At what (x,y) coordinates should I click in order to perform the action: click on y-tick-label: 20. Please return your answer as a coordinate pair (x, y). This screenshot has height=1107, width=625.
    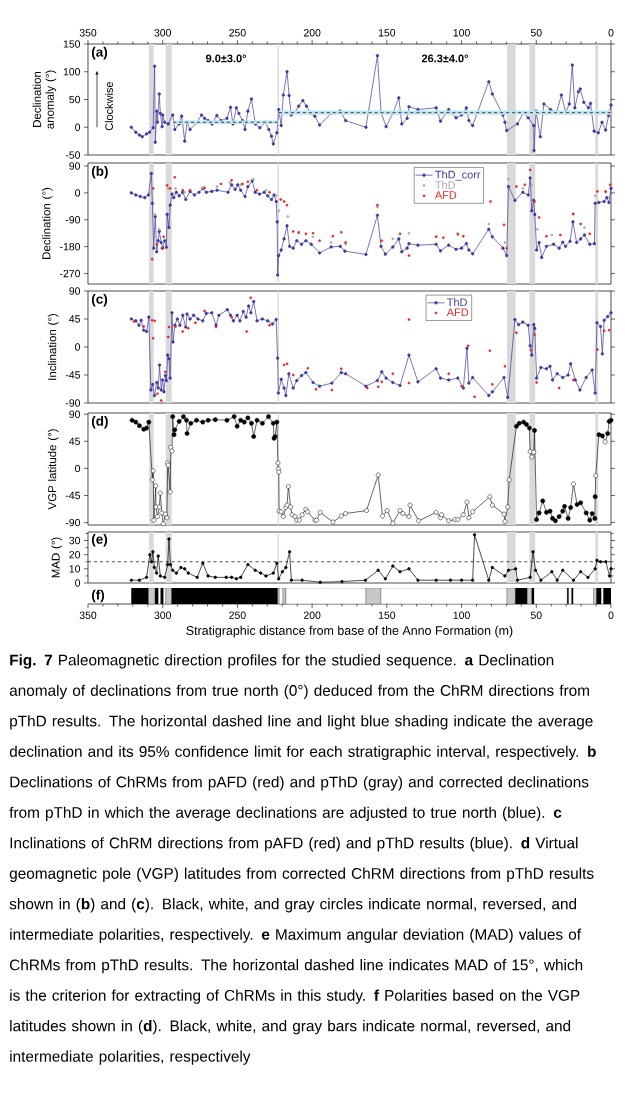
    Looking at the image, I should click on (75, 554).